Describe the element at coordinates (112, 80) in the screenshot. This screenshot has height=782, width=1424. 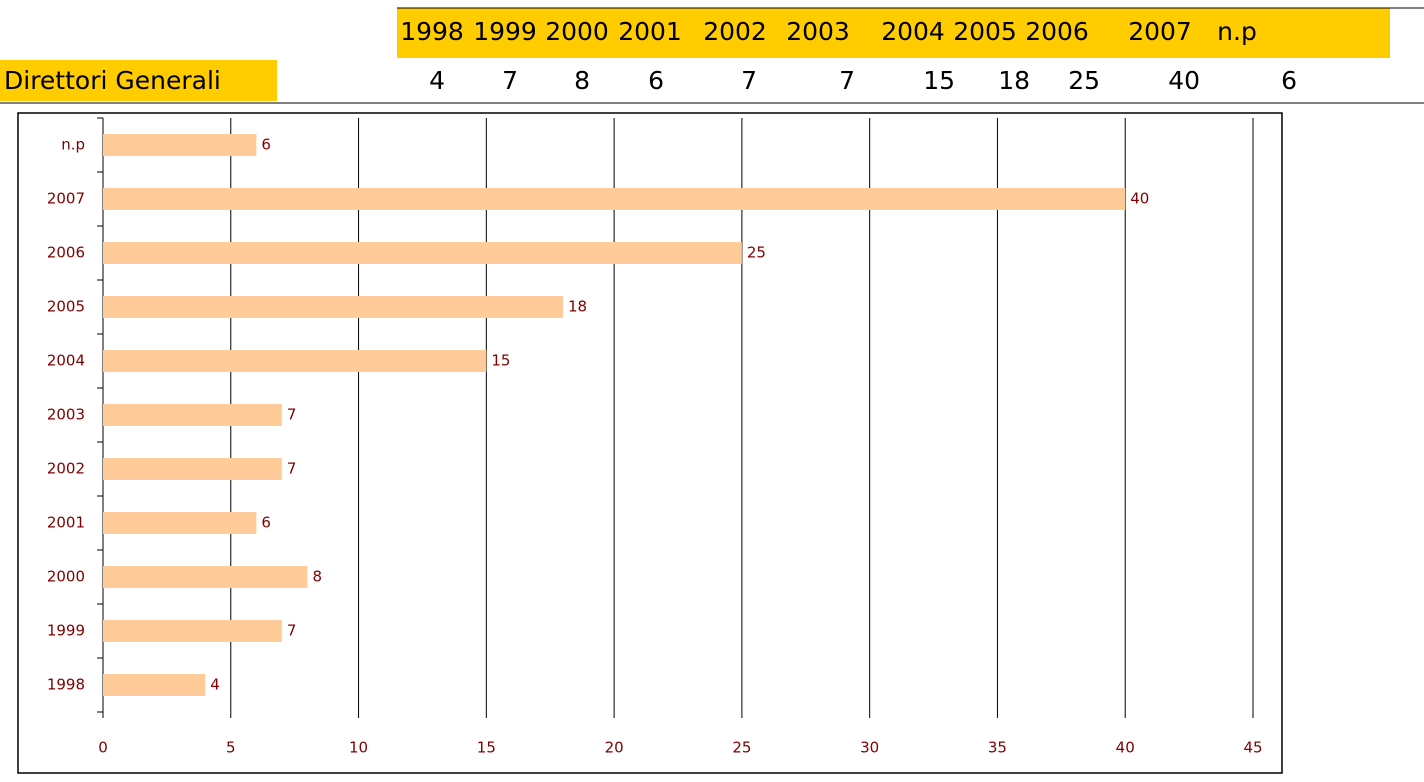
I see `row-label: Direttori Generali` at that location.